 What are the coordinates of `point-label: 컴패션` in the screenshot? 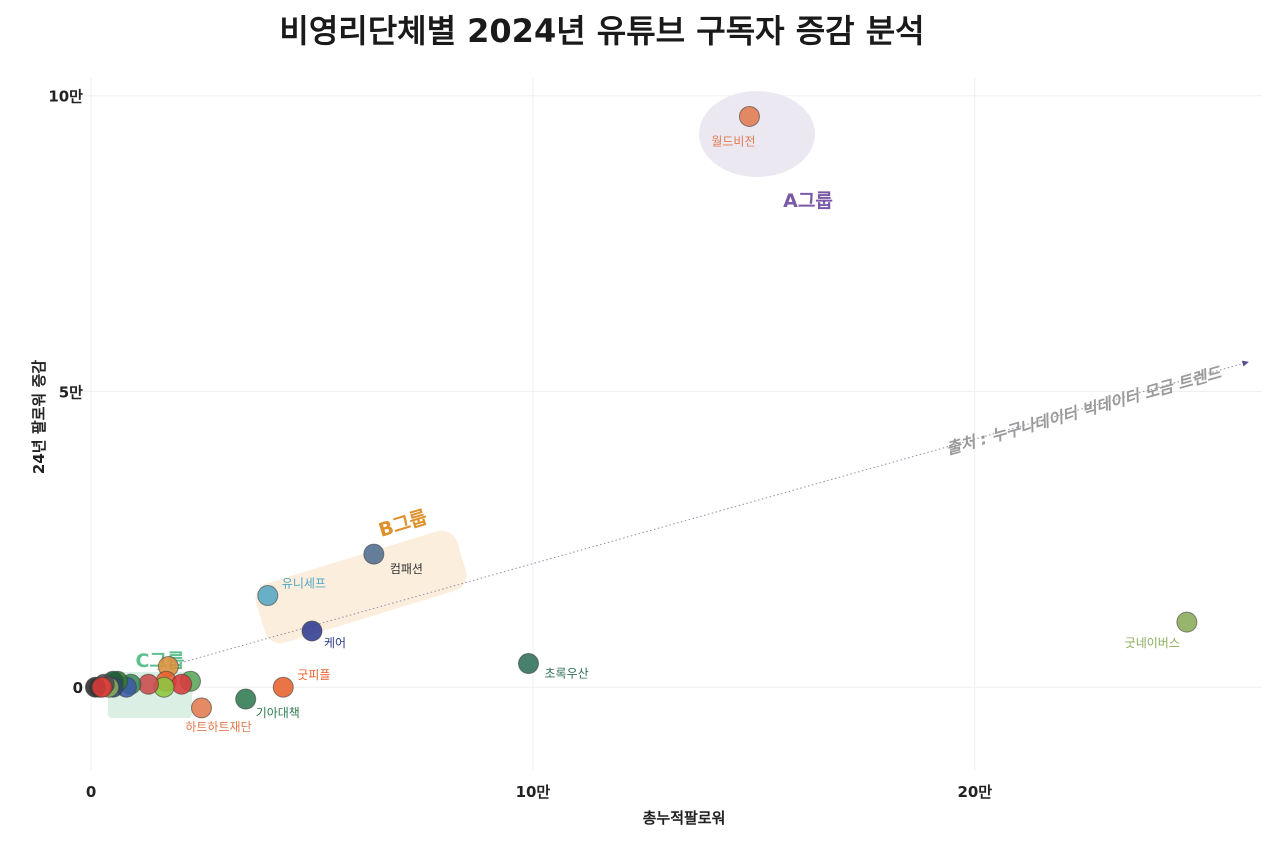 It's located at (406, 569).